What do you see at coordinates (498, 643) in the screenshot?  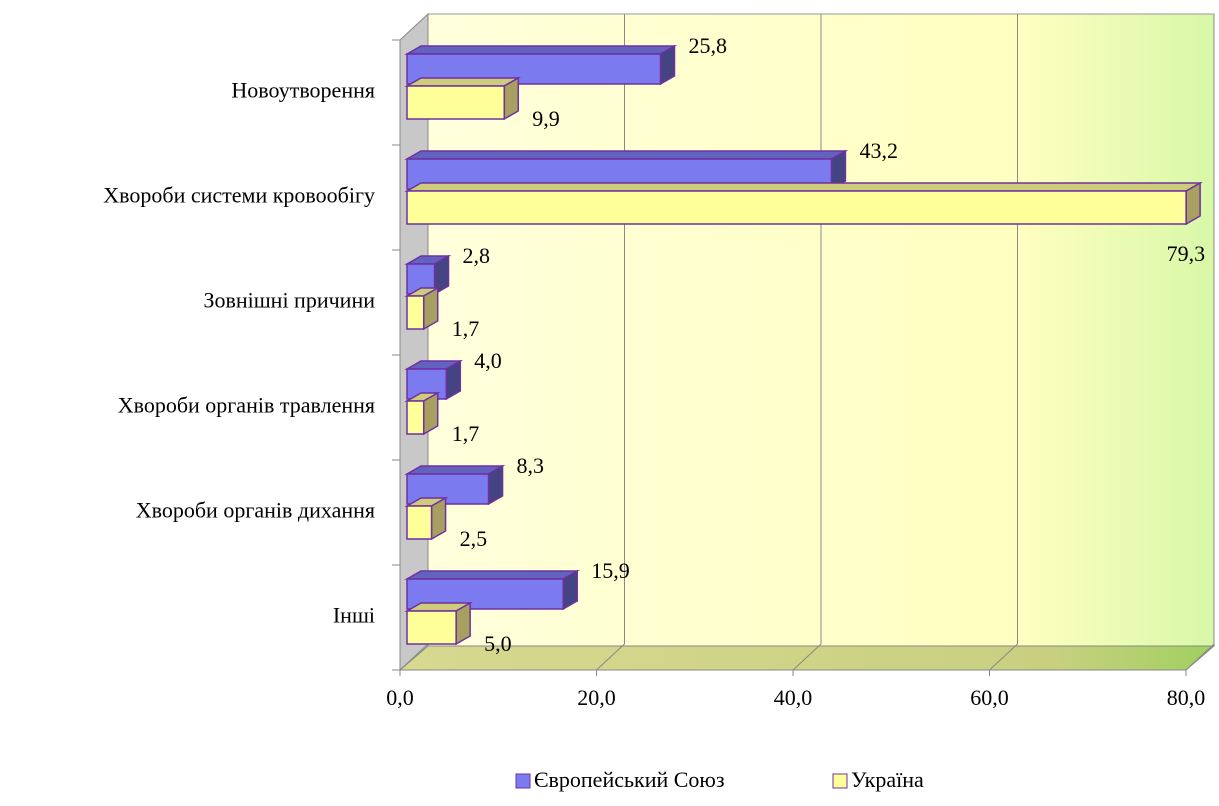 I see `value-label: 5,0` at bounding box center [498, 643].